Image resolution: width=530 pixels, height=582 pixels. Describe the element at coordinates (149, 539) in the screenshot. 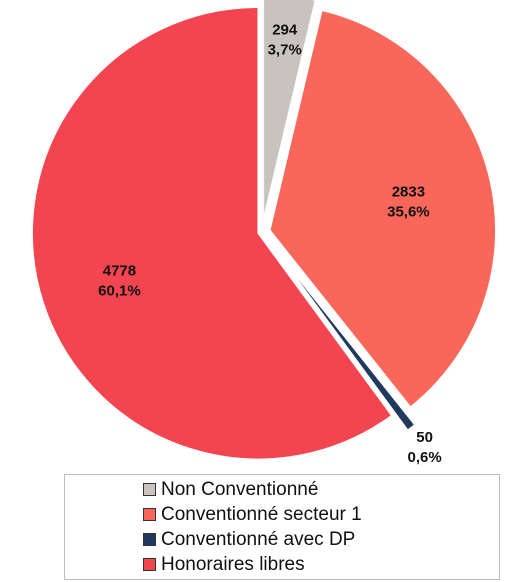

I see `legend-swatch-conventionne-avec-dp` at that location.